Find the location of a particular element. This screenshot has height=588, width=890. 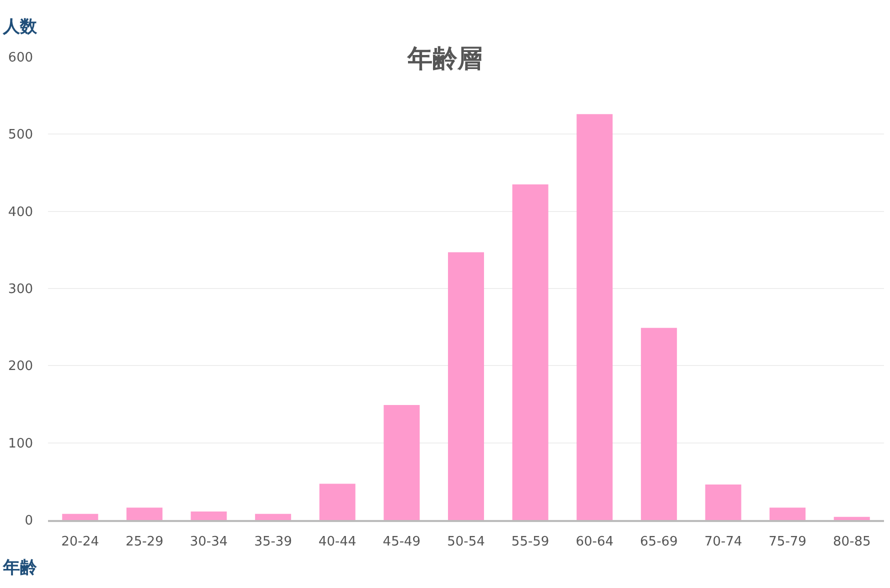

y-axis-title: 人数 is located at coordinates (20, 27).